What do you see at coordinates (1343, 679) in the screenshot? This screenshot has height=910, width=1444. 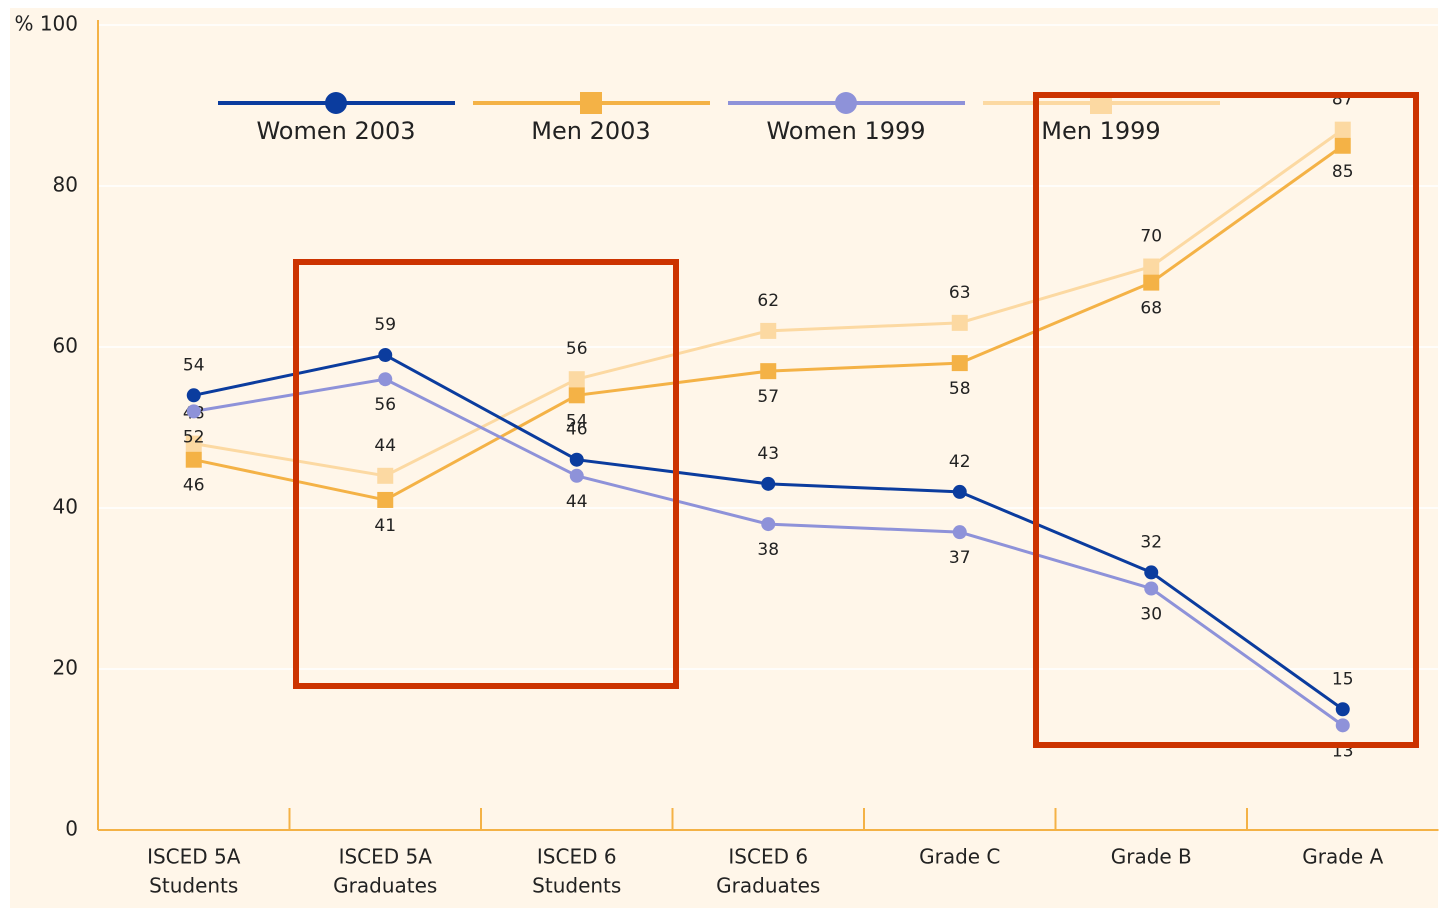 I see `data-label: 15` at bounding box center [1343, 679].